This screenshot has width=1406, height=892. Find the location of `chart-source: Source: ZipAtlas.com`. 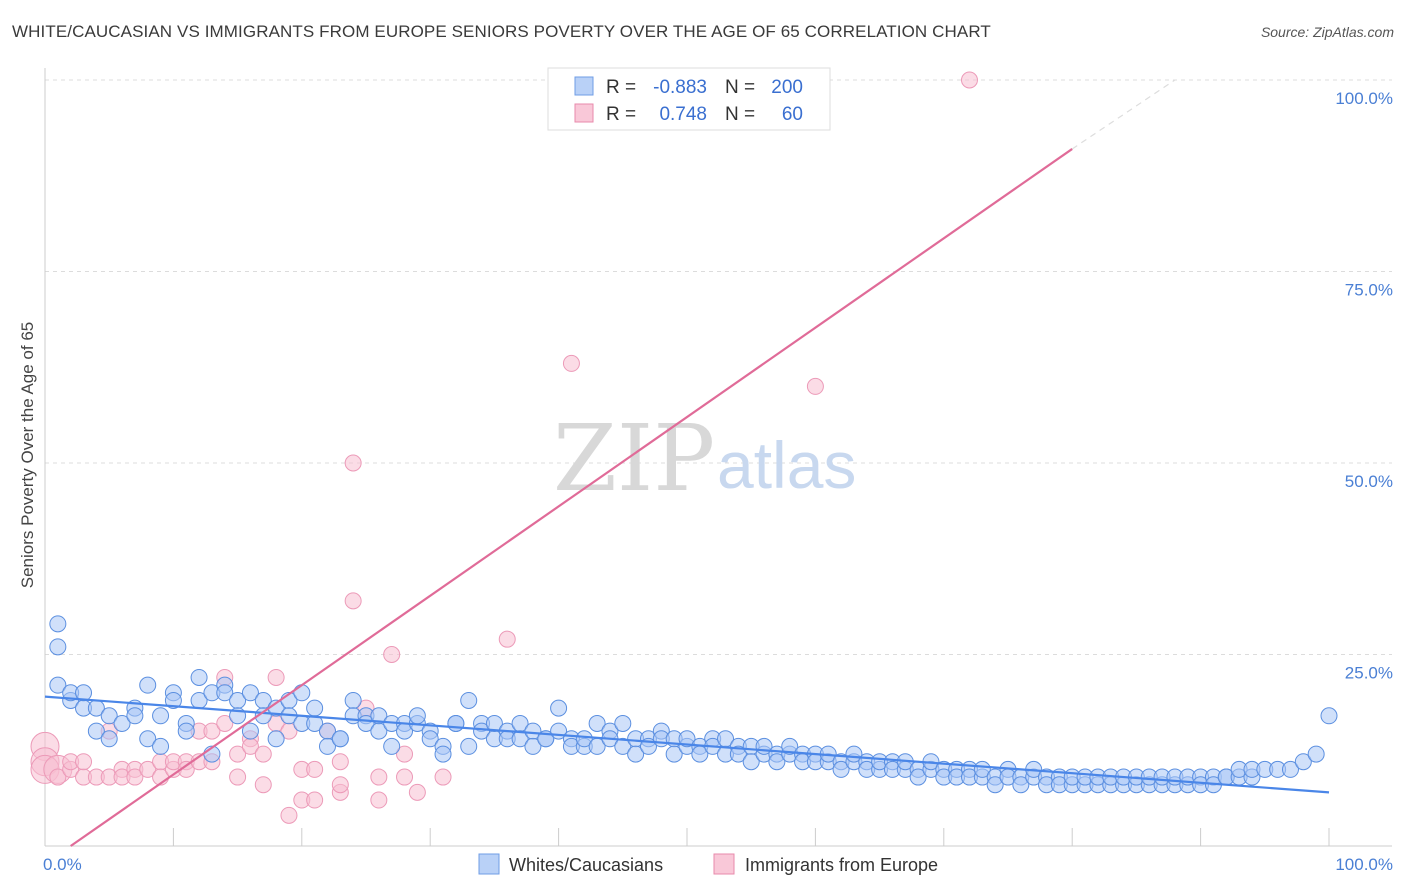

chart-source: Source: ZipAtlas.com is located at coordinates (1327, 32).